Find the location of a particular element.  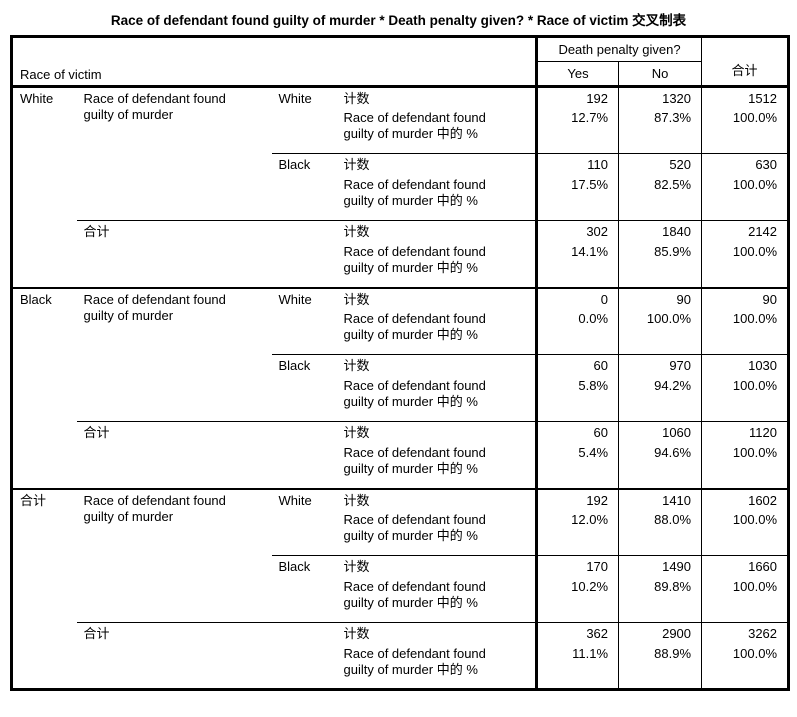

column-header-yes: Yes is located at coordinates (577, 74).